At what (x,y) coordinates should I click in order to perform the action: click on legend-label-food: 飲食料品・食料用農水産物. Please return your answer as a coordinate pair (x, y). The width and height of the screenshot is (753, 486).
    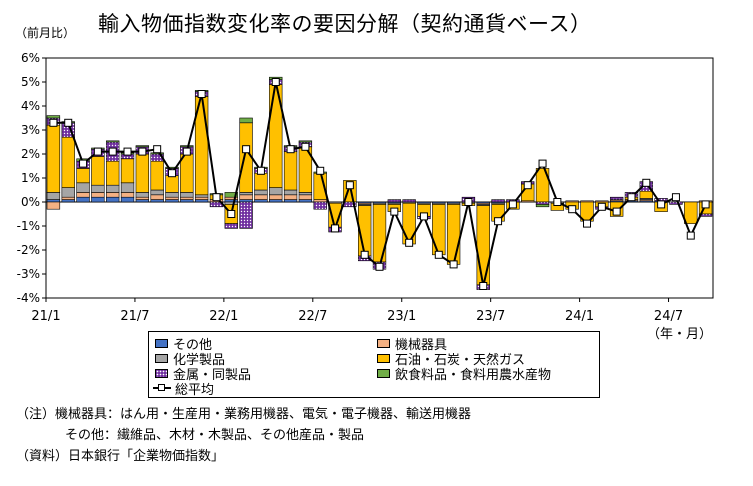
    Looking at the image, I should click on (473, 375).